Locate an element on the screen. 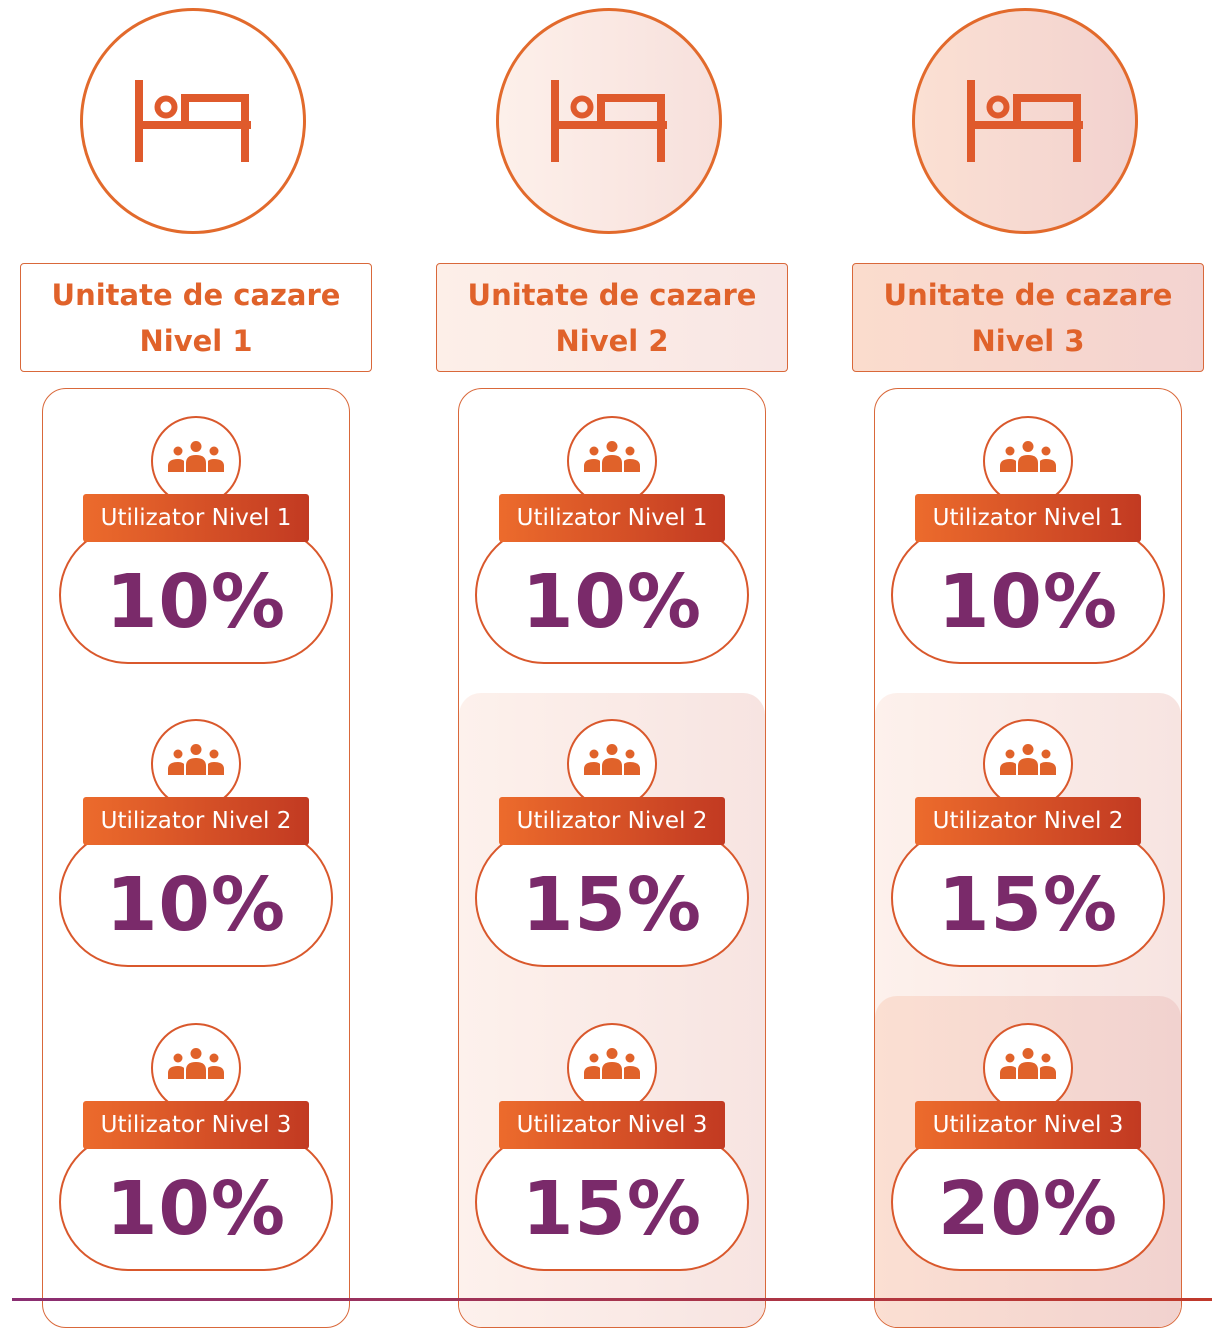  tier-card: 10% Utilizator Nivel 3 is located at coordinates (196, 1153).